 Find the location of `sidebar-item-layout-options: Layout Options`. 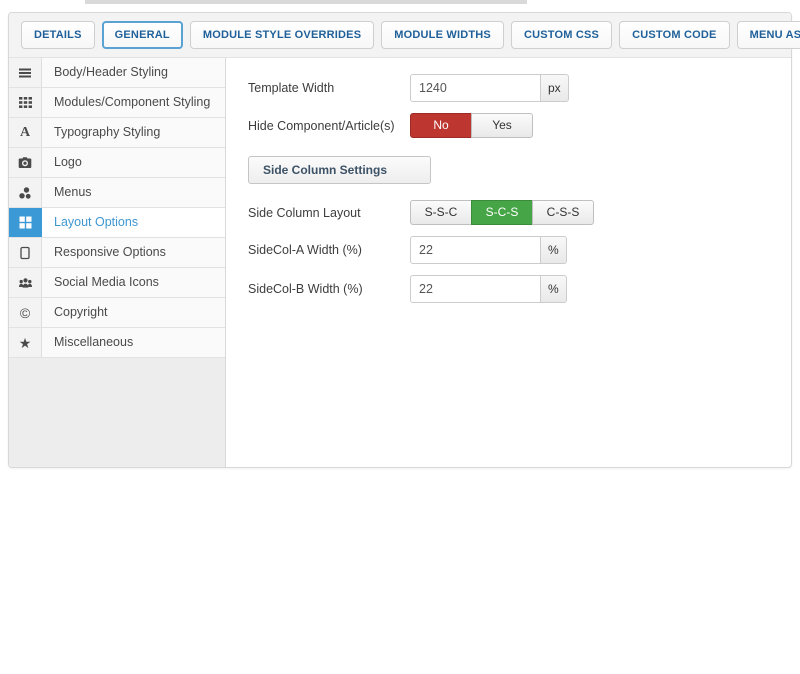

sidebar-item-layout-options: Layout Options is located at coordinates (117, 223).